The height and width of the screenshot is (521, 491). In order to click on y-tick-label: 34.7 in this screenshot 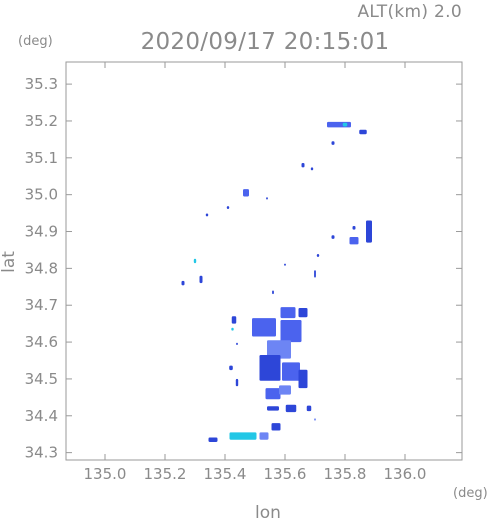, I will do `click(41, 305)`.